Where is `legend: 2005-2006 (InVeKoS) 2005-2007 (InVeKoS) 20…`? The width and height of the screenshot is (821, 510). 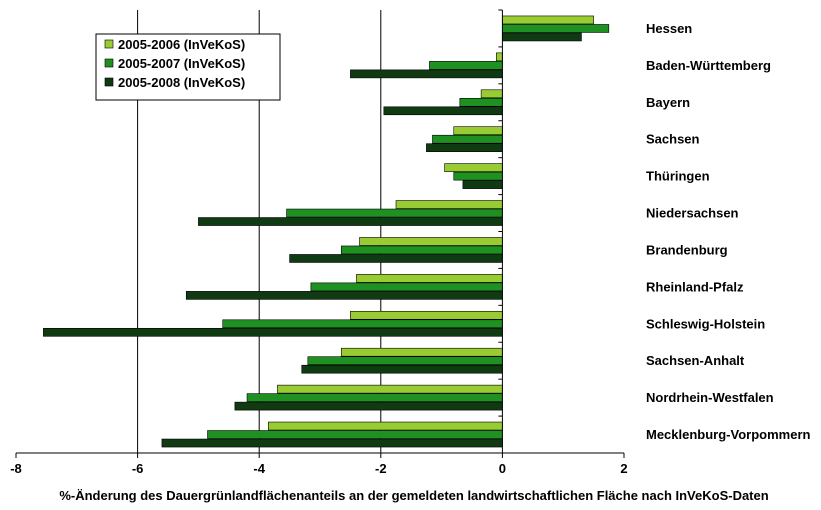 legend: 2005-2006 (InVeKoS) 2005-2007 (InVeKoS) 20… is located at coordinates (188, 67).